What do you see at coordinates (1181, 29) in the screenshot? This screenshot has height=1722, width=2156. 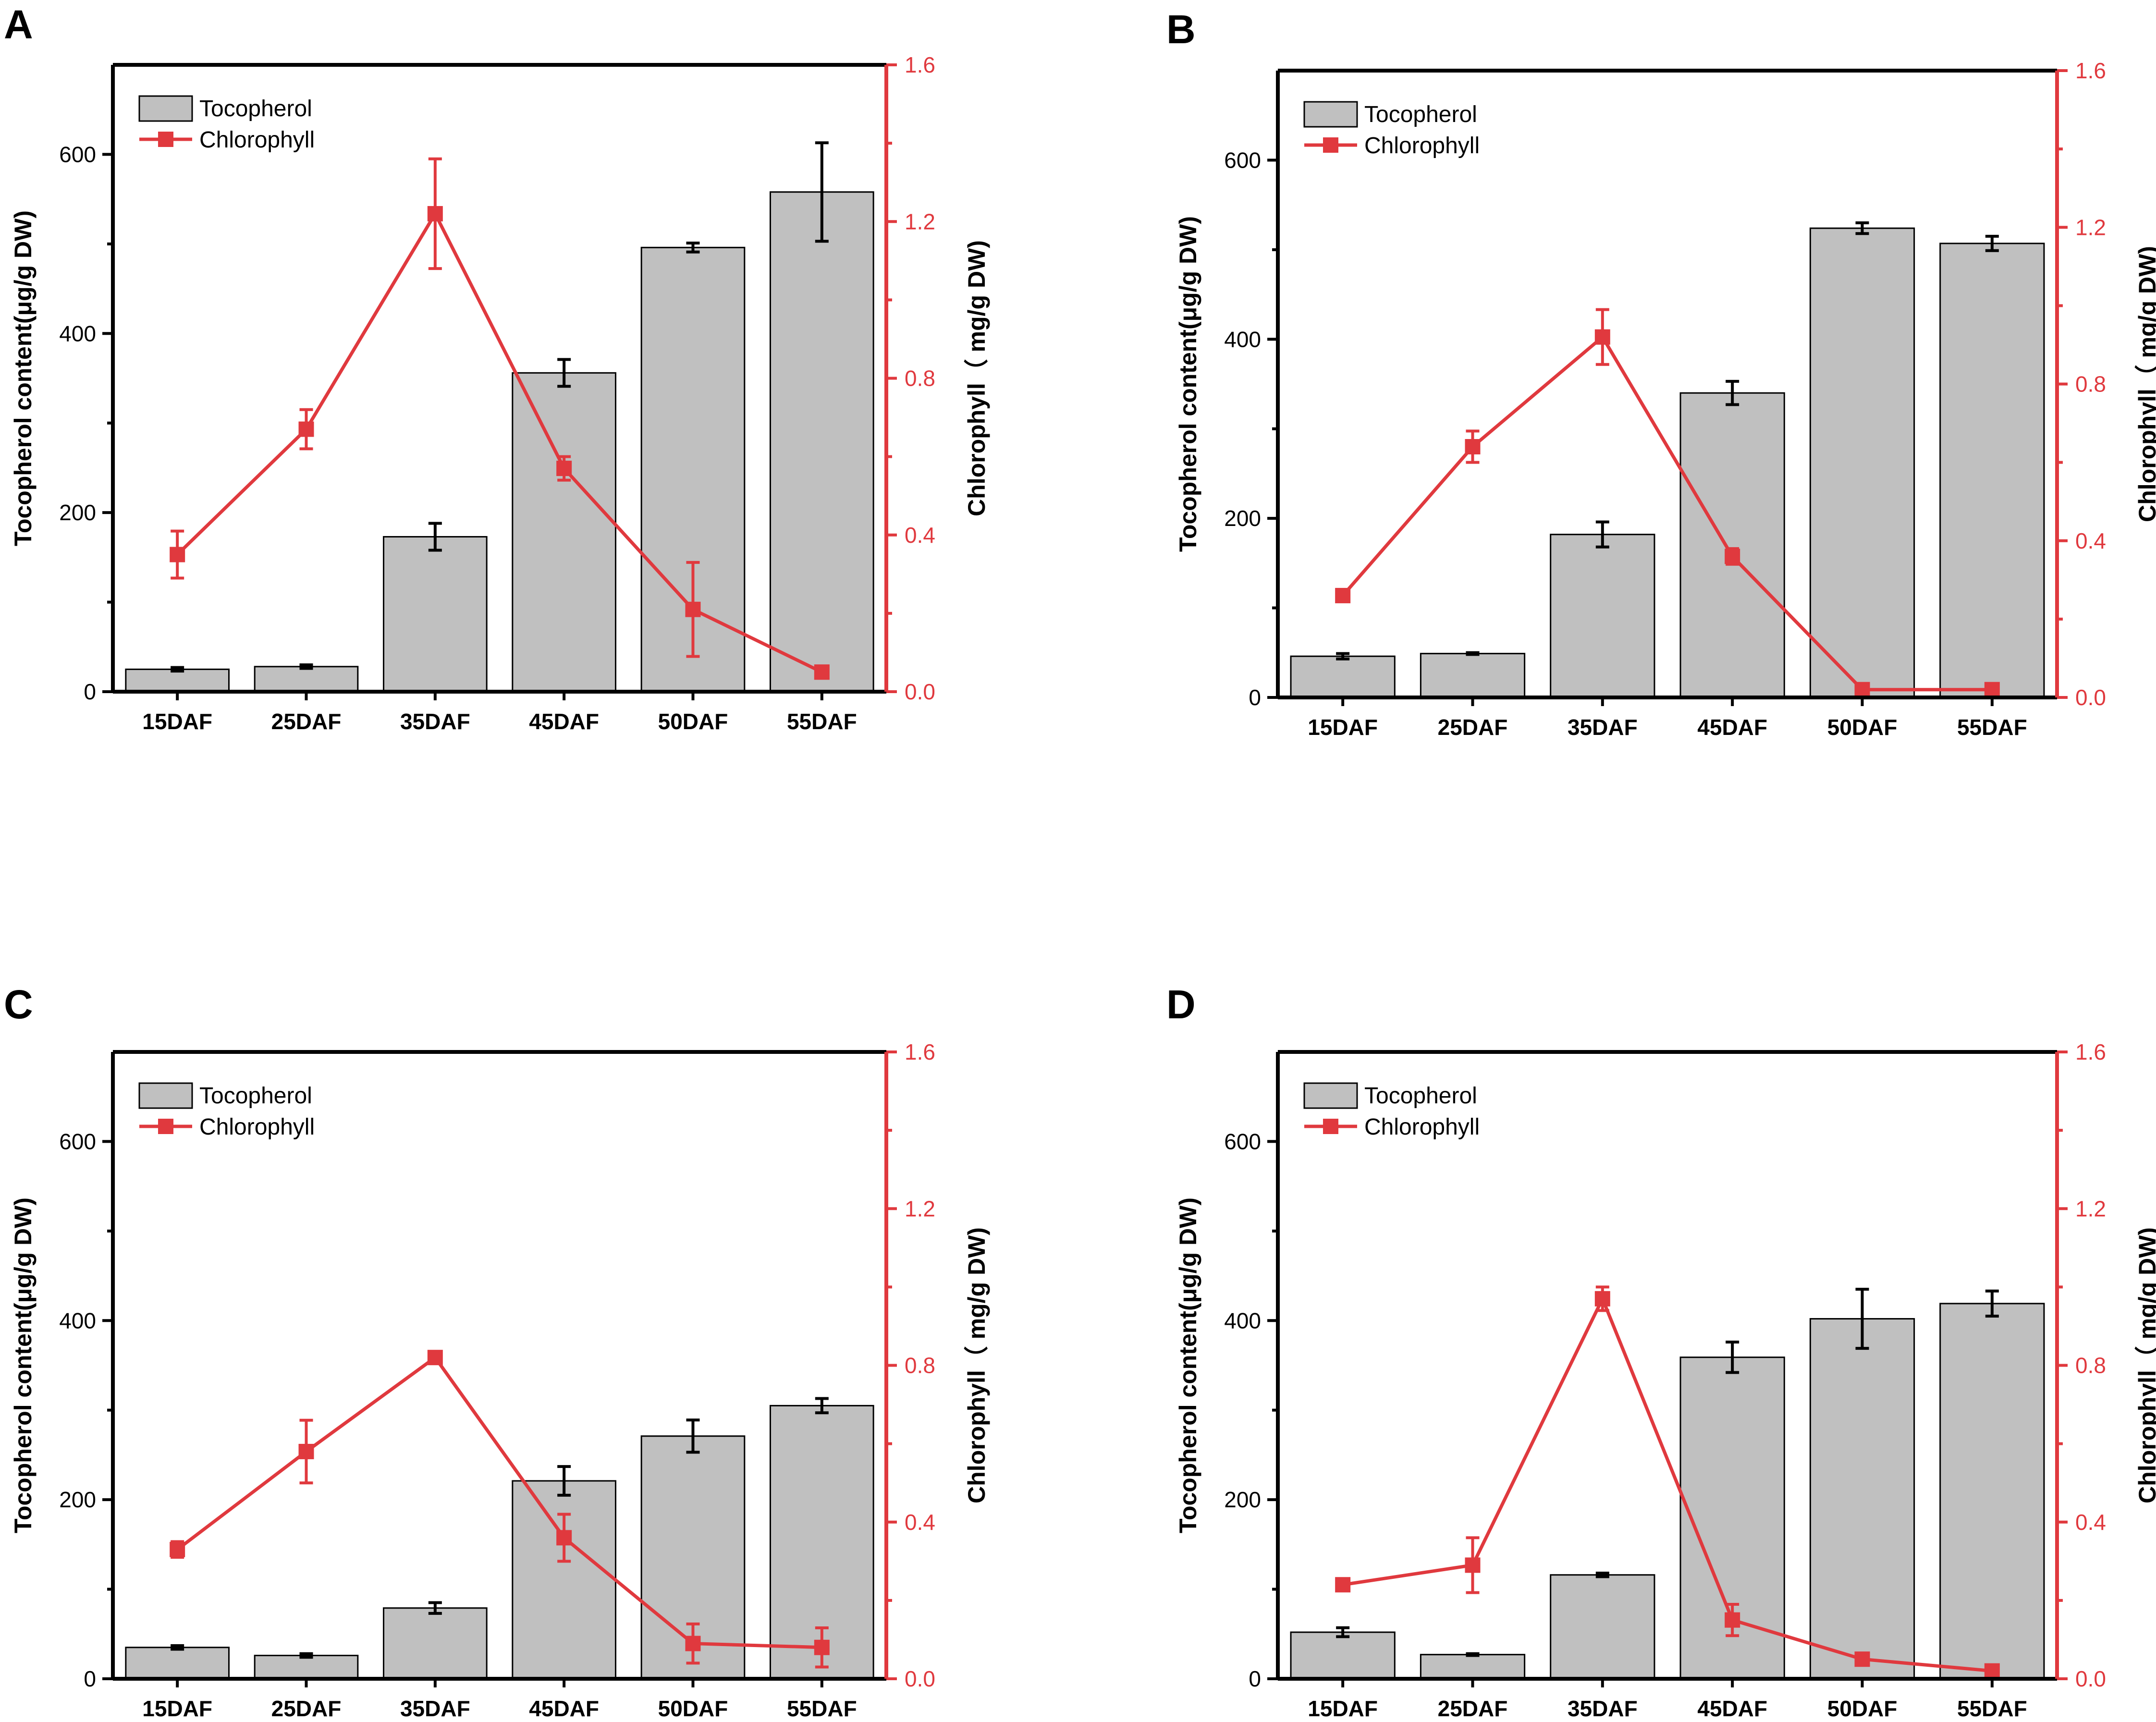 I see `panel-letter: B` at bounding box center [1181, 29].